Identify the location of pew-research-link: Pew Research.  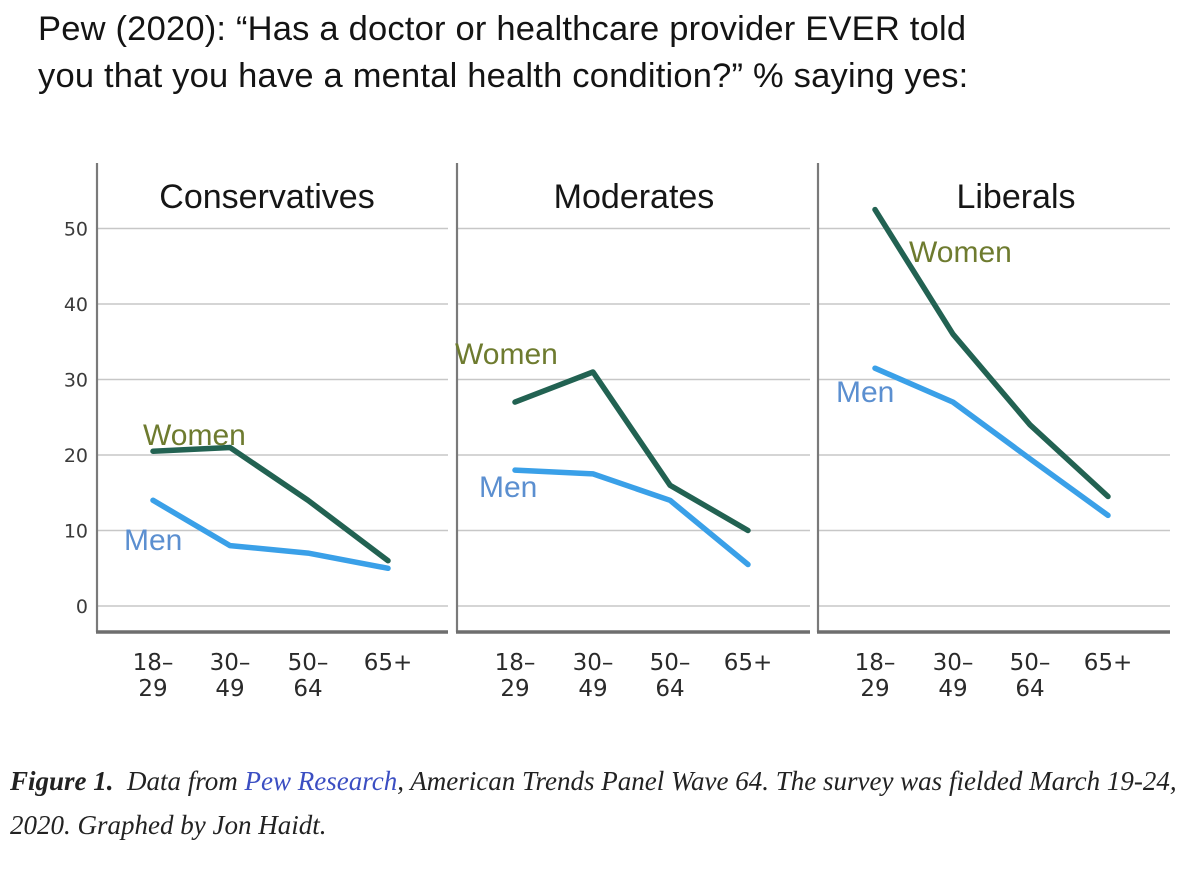
(321, 781).